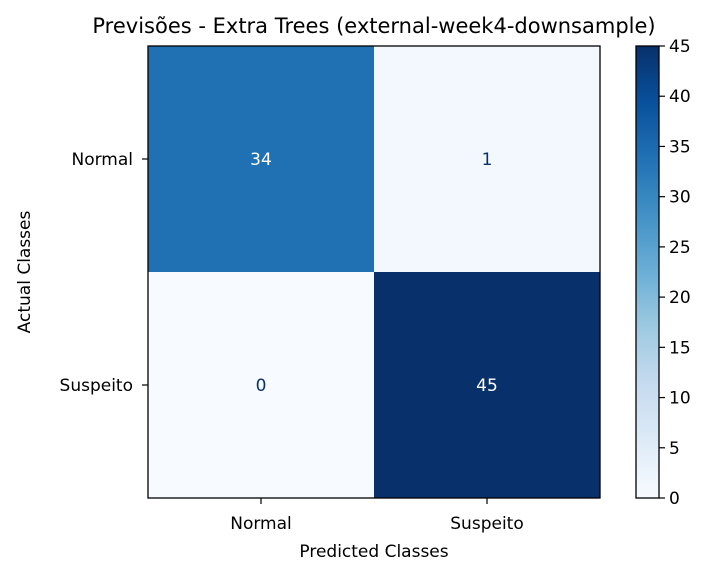 This screenshot has width=725, height=577. I want to click on x-tick-label: Suspeito, so click(486, 524).